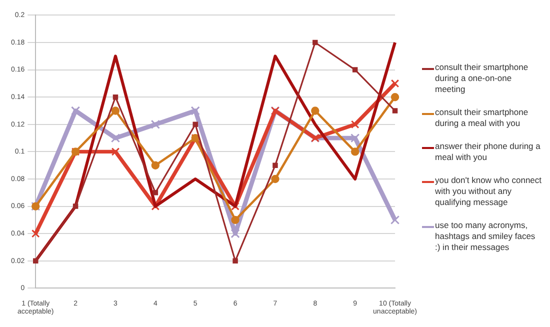 This screenshot has width=550, height=327. Describe the element at coordinates (482, 78) in the screenshot. I see `legend-label: consult their smartphone during a one-on-one meeting` at that location.